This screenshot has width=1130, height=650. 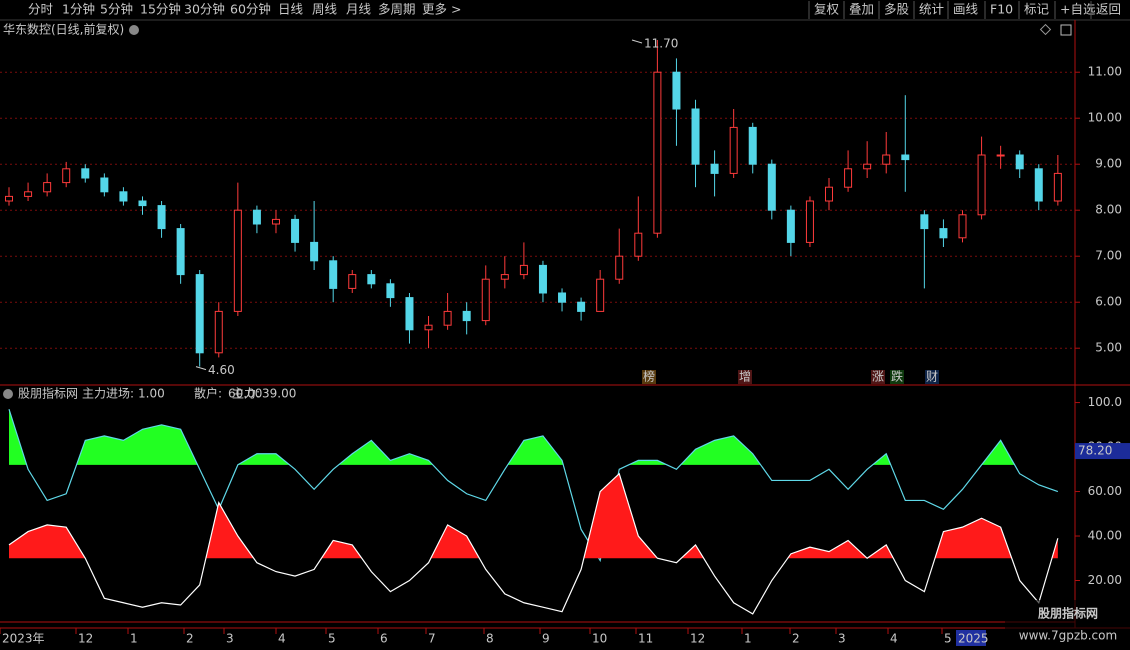 What do you see at coordinates (897, 9) in the screenshot?
I see `toolbar-button: 多股` at bounding box center [897, 9].